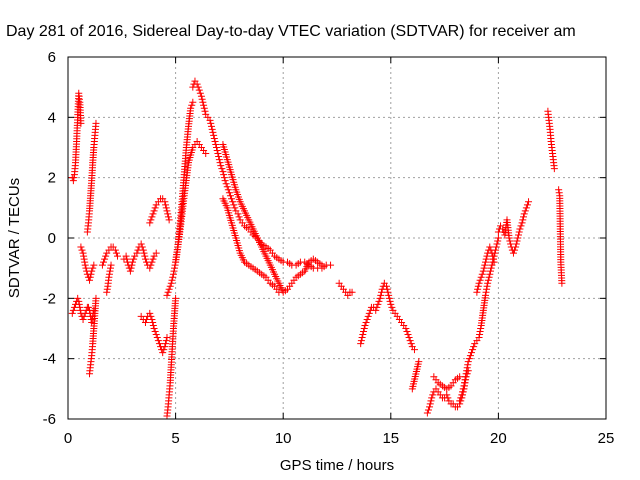 This screenshot has height=480, width=640. Describe the element at coordinates (283, 438) in the screenshot. I see `x-tick-label: 10` at that location.